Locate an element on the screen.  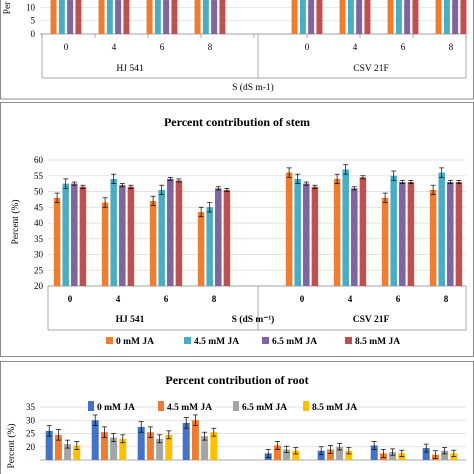
root-legend-label: 8.5 mM JA is located at coordinates (334, 408).